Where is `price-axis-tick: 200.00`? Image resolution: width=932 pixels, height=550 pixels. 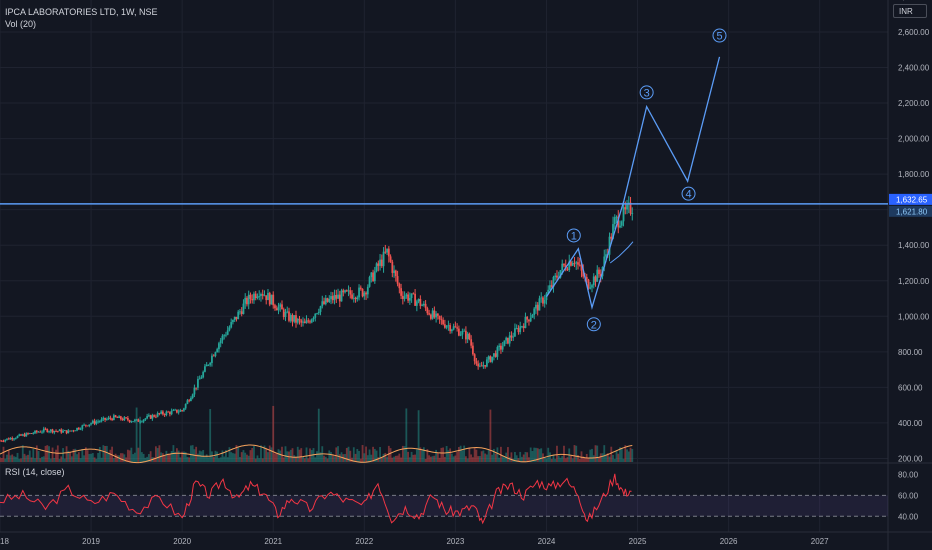
price-axis-tick: 200.00 is located at coordinates (910, 458).